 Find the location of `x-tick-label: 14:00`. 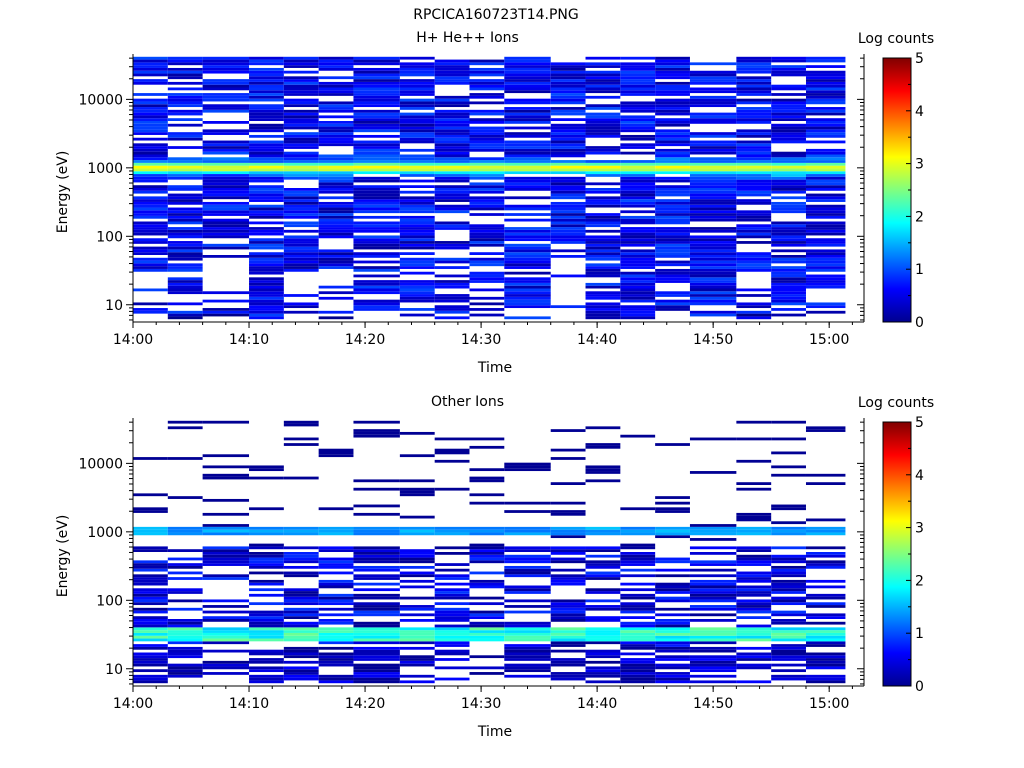

x-tick-label: 14:00 is located at coordinates (133, 340).